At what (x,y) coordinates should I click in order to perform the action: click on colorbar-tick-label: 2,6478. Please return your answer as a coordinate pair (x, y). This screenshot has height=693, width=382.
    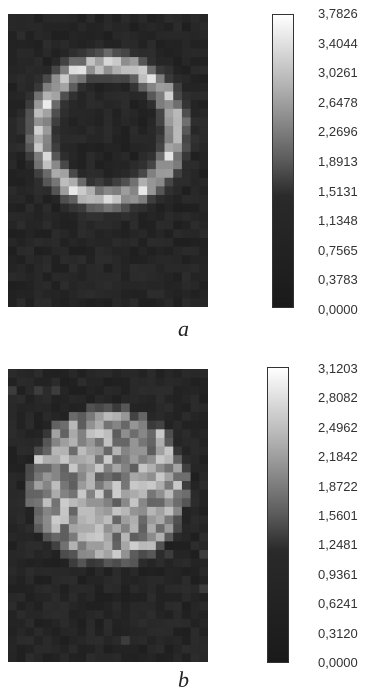
    Looking at the image, I should click on (338, 102).